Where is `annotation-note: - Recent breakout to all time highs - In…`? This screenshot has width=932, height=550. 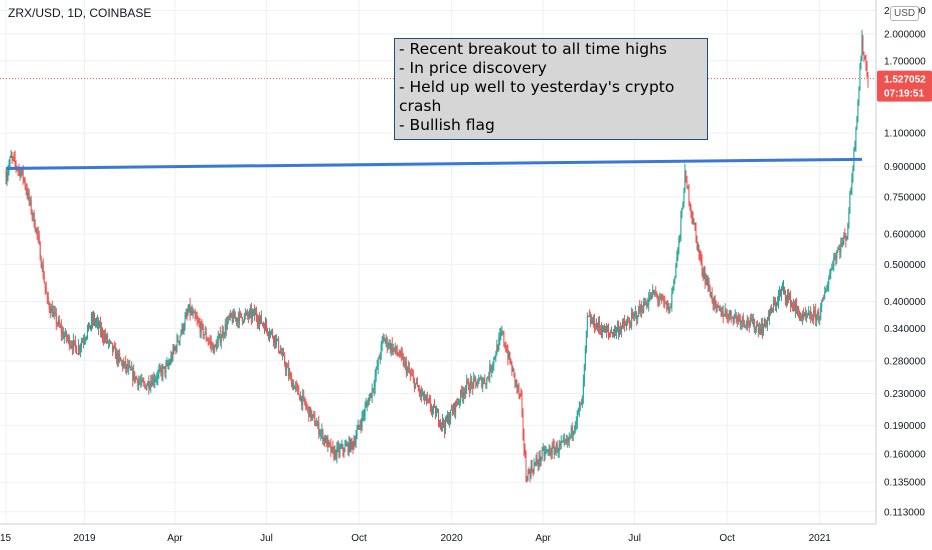
annotation-note: - Recent breakout to all time highs - In… is located at coordinates (551, 89).